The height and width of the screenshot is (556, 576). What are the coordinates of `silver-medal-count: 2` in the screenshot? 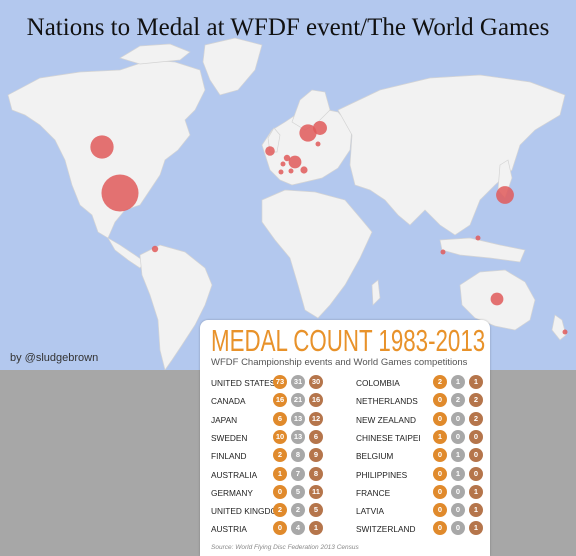 It's located at (298, 510).